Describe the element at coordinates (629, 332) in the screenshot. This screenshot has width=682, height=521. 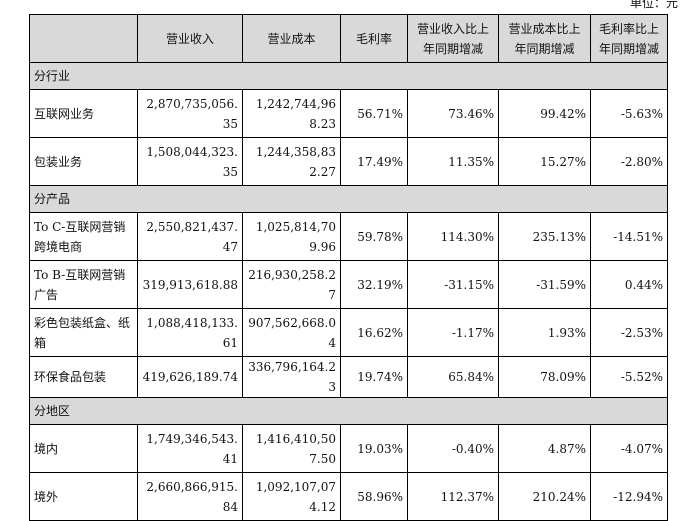
I see `margin-change-cell: -2.53%` at that location.